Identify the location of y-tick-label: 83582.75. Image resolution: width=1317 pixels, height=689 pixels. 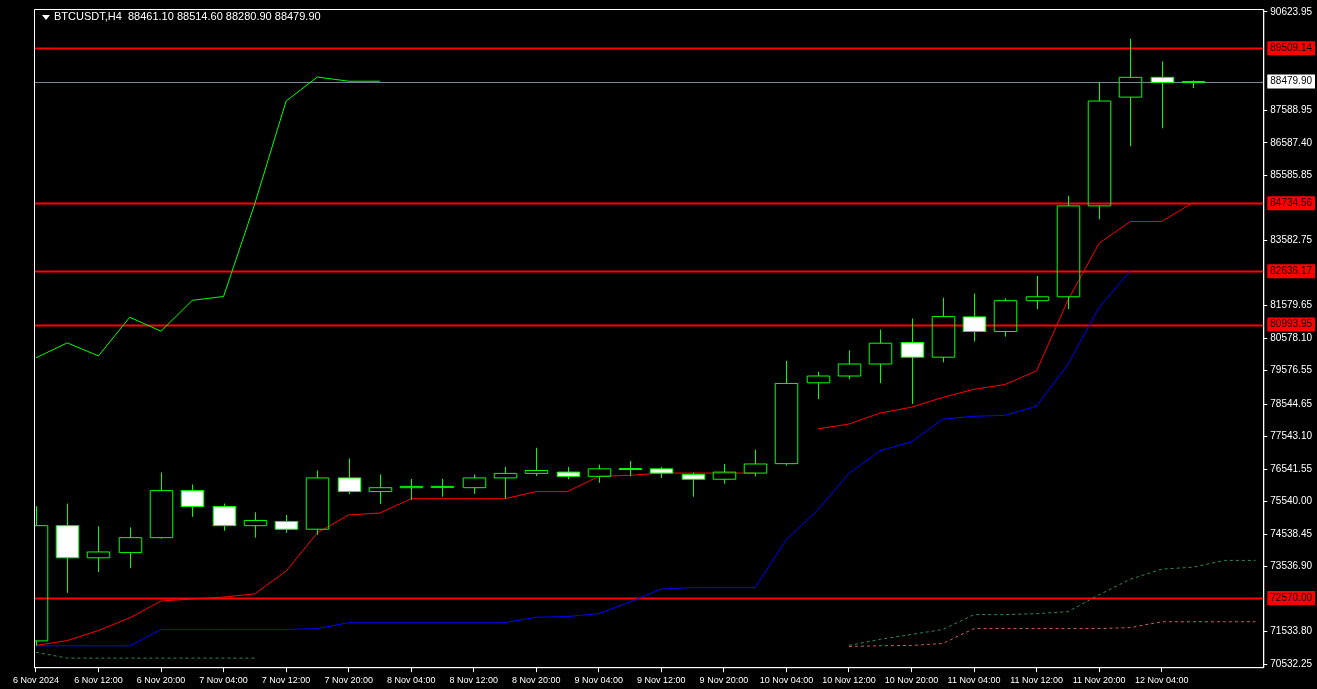
(1291, 240).